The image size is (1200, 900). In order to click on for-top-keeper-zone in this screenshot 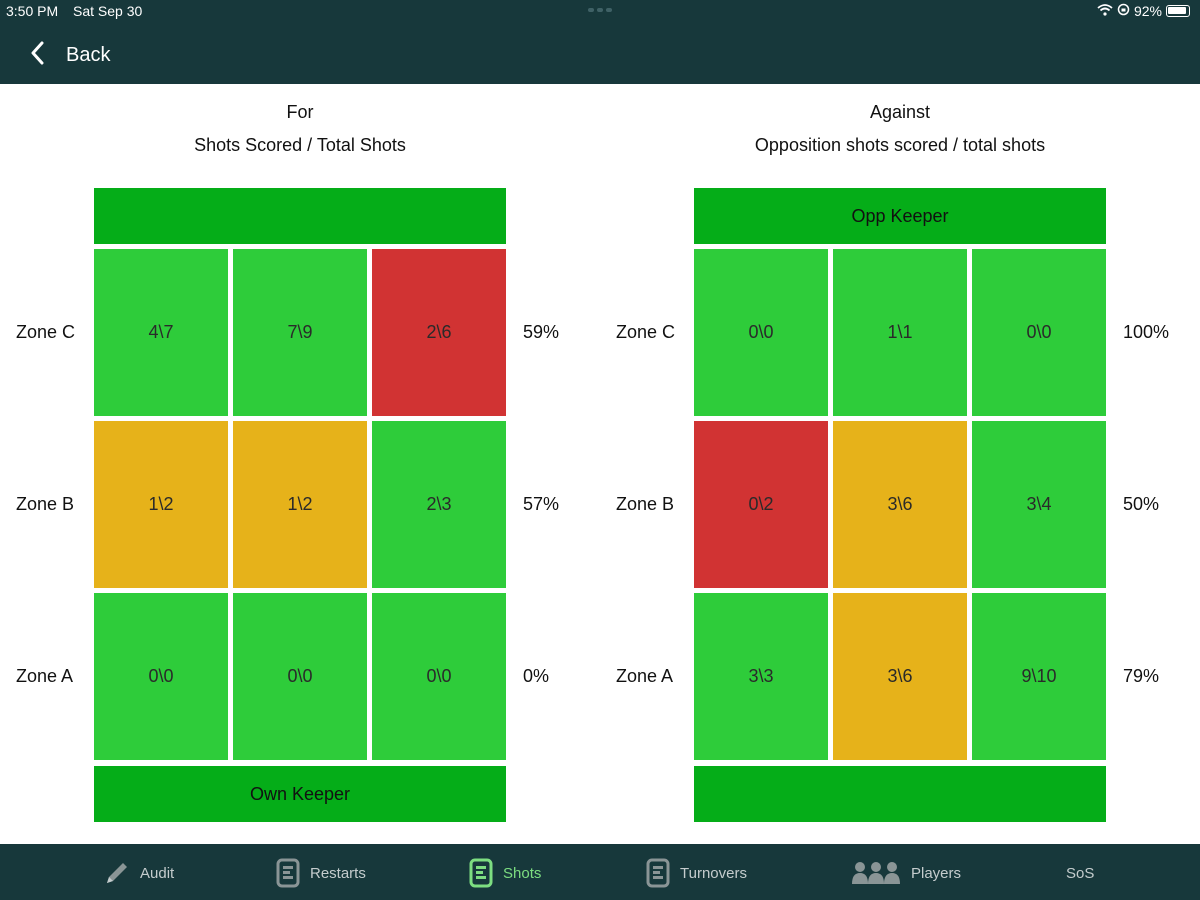, I will do `click(300, 216)`.